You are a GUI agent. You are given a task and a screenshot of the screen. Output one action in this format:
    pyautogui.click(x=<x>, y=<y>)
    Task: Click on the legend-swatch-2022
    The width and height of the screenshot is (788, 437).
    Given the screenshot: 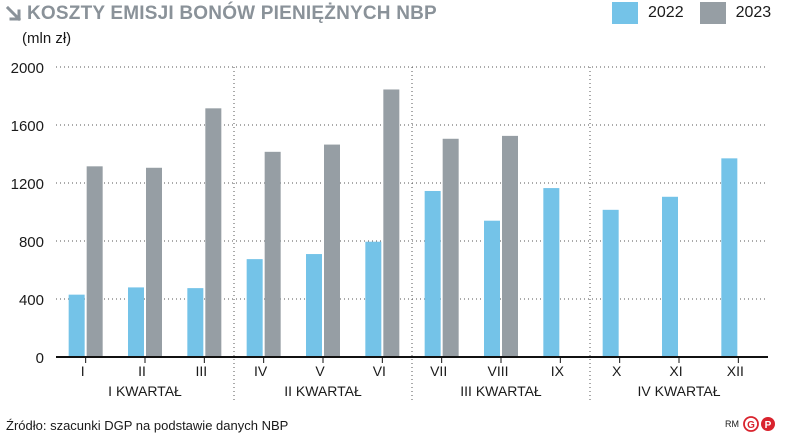 What is the action you would take?
    pyautogui.click(x=625, y=13)
    